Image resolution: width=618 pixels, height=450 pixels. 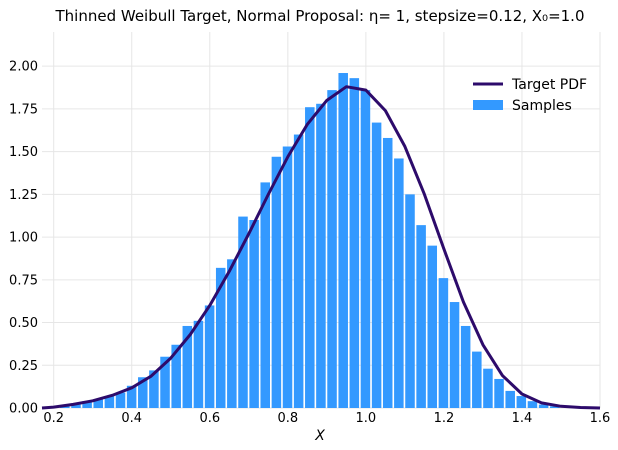 I want to click on y-tick-label: 1.75, so click(x=23, y=109).